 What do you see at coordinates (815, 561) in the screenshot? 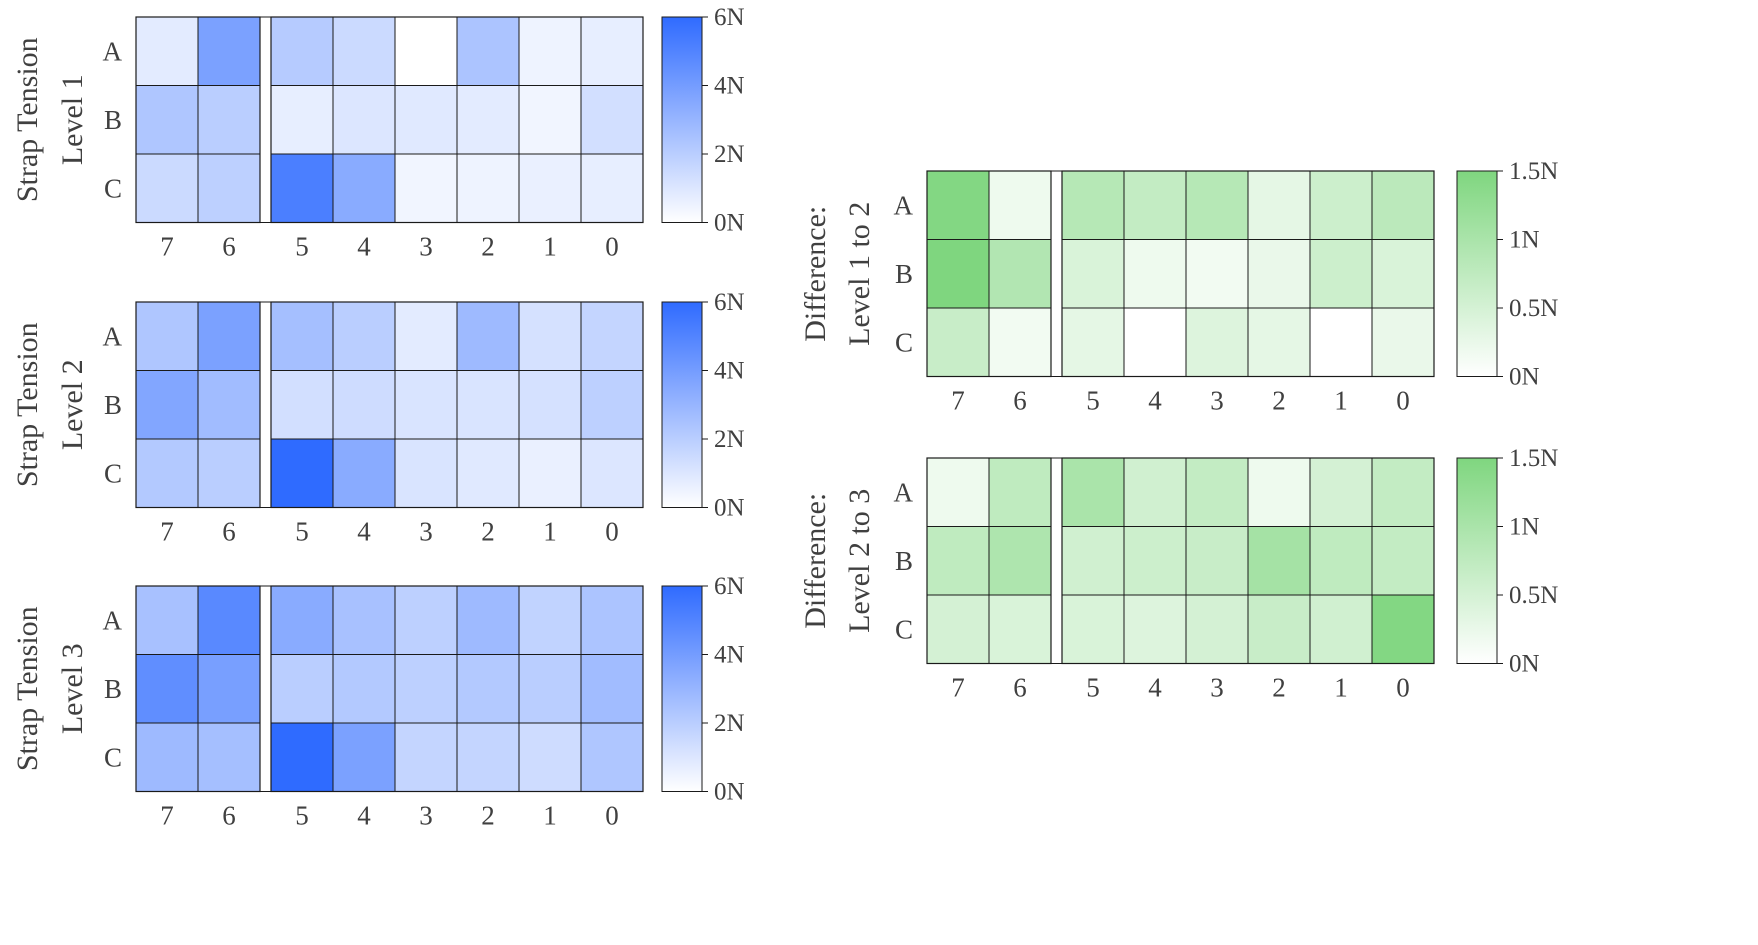
I see `y-axis-label: Difference:` at bounding box center [815, 561].